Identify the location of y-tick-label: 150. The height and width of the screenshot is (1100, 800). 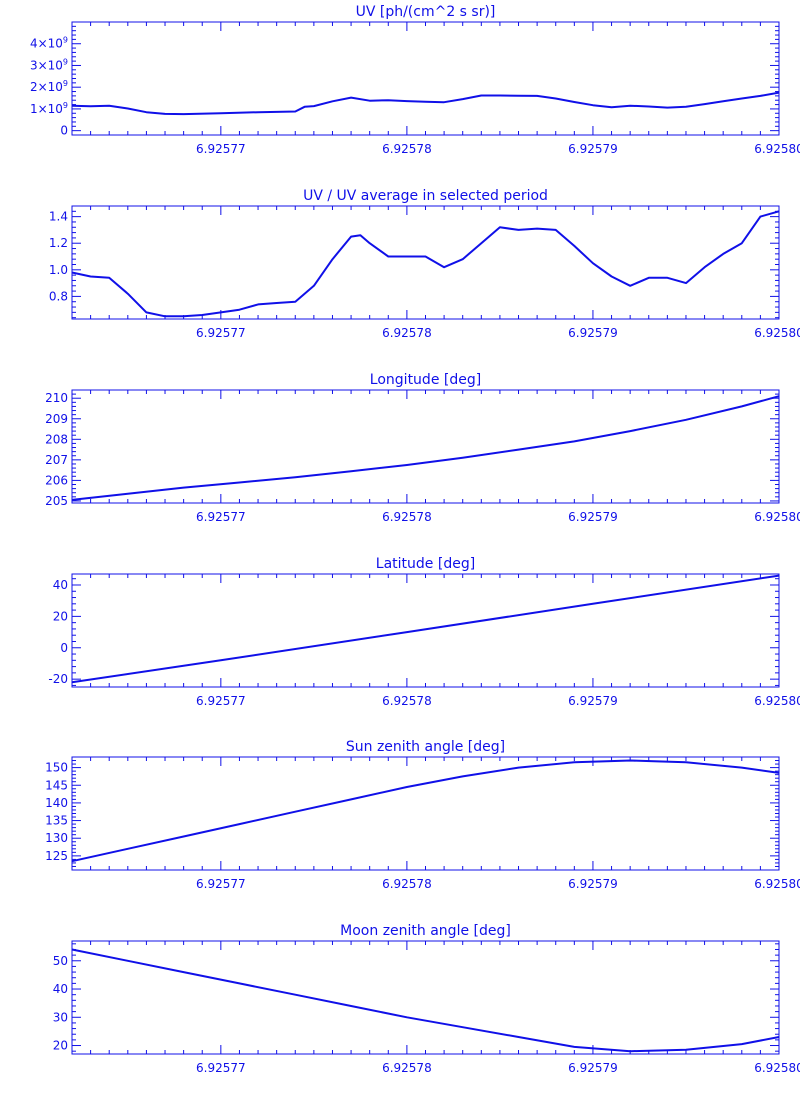
(56, 768).